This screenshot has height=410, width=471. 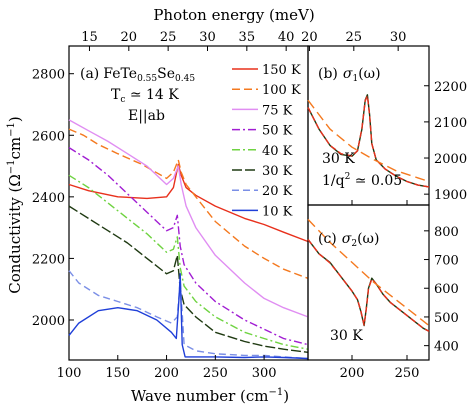 I want to click on y-tick-label-c: 700, so click(x=446, y=261).